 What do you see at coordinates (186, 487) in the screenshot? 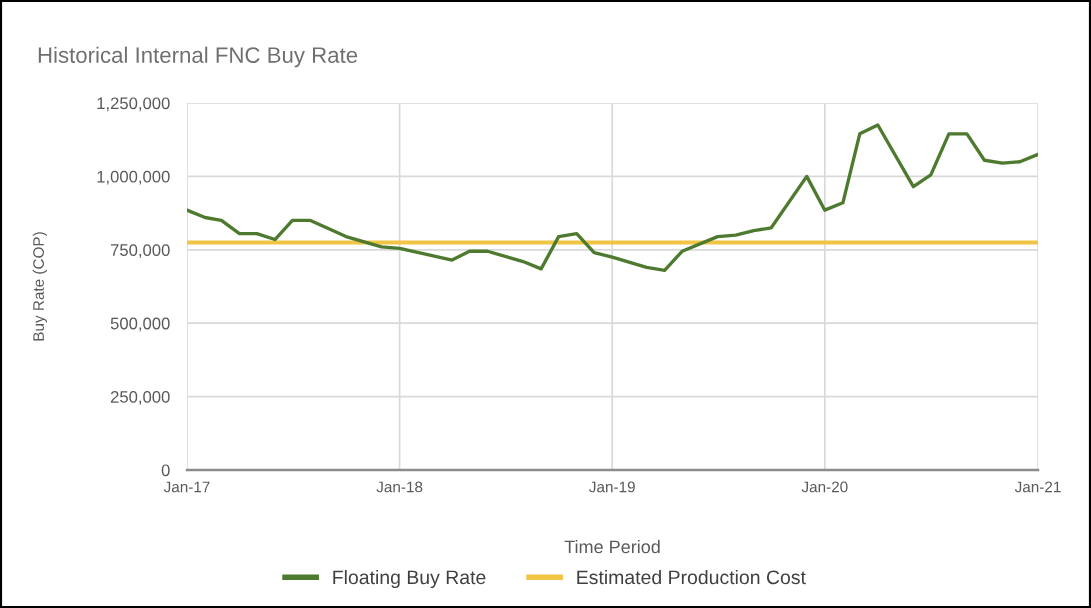
I see `x-tick-label: Jan-17` at bounding box center [186, 487].